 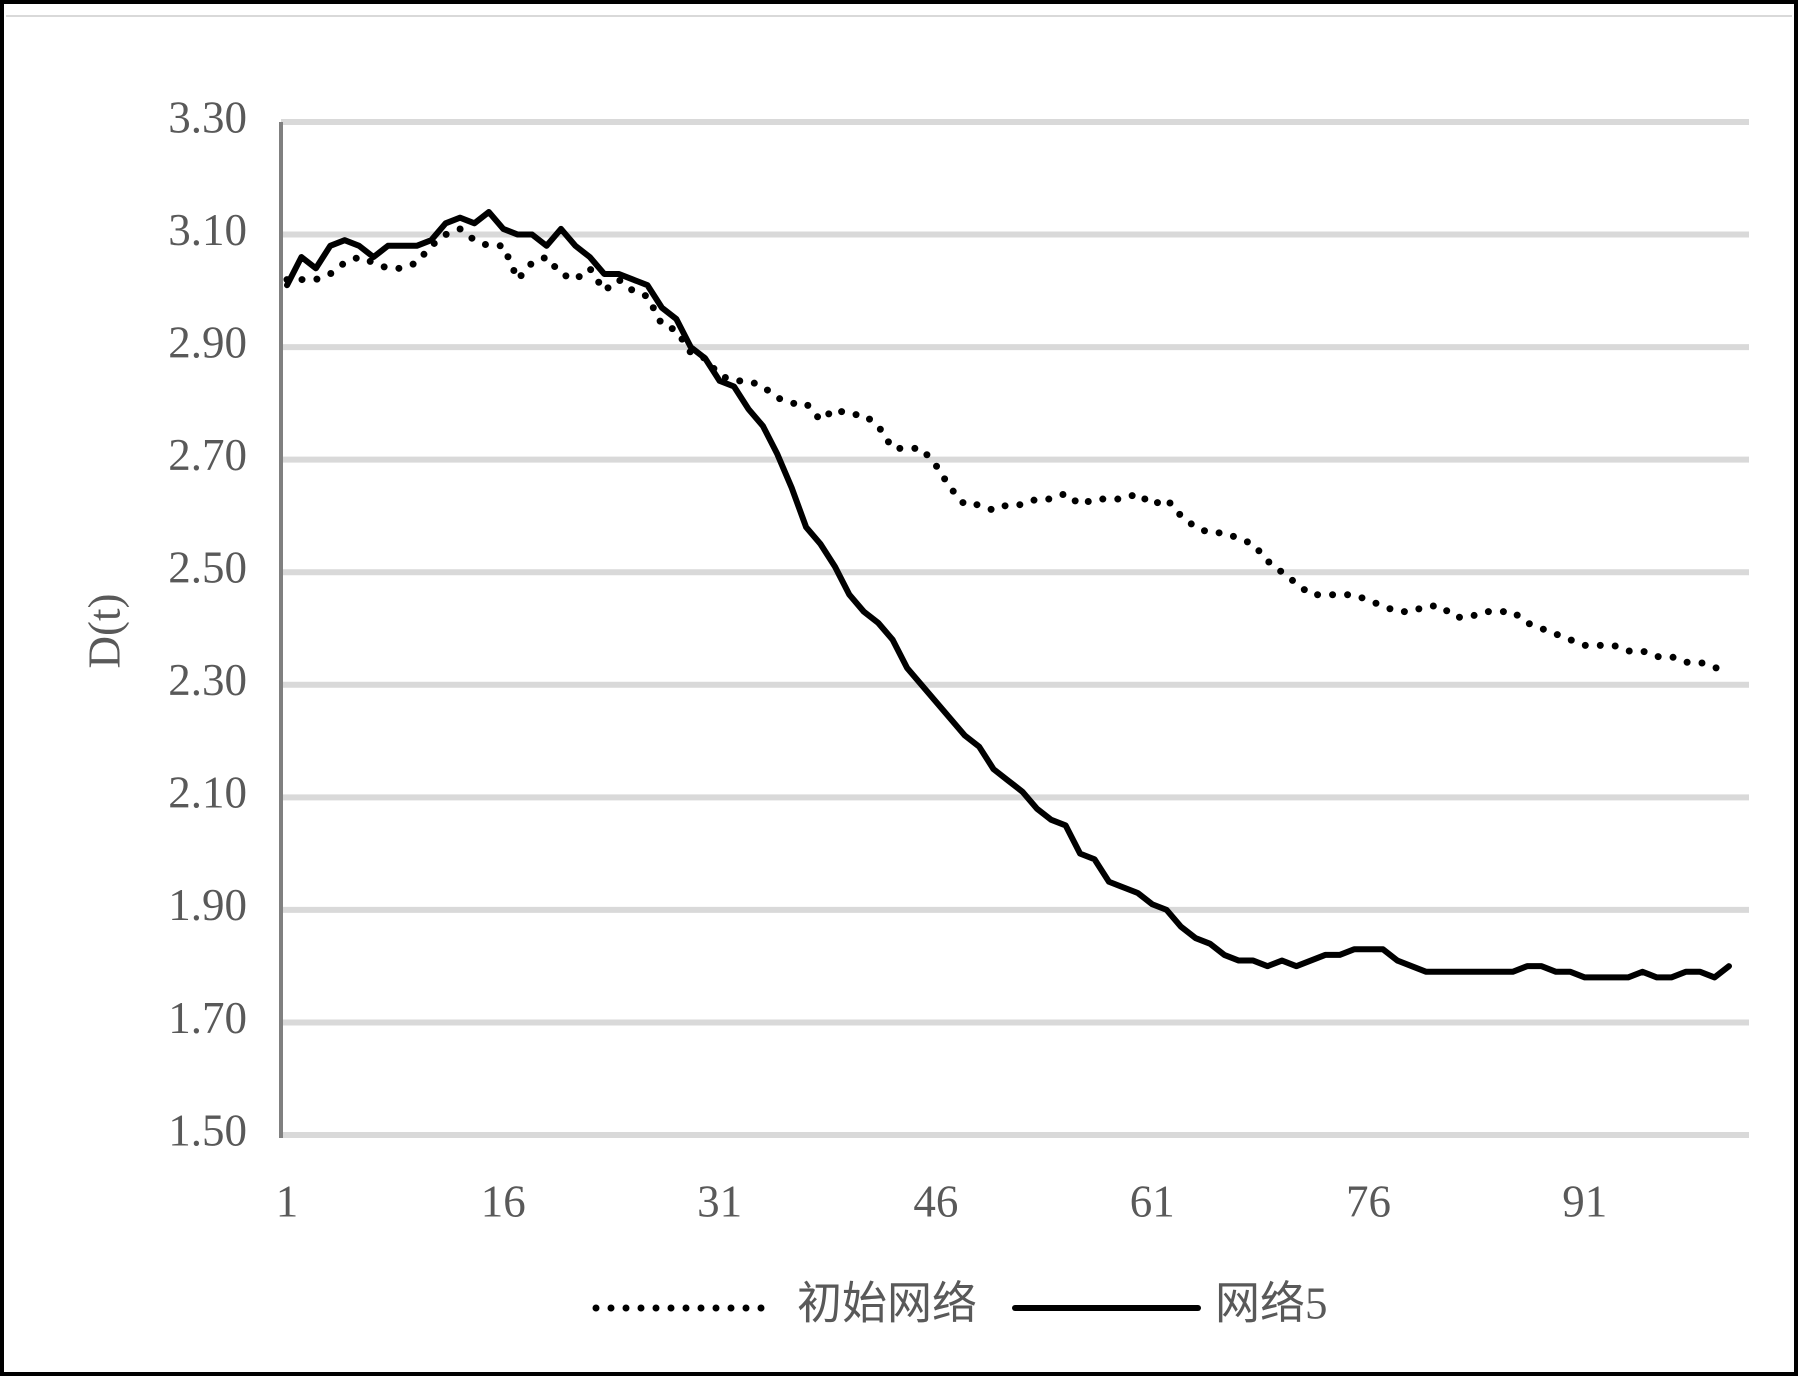 I want to click on legend-label: 初始网络, so click(x=887, y=1303).